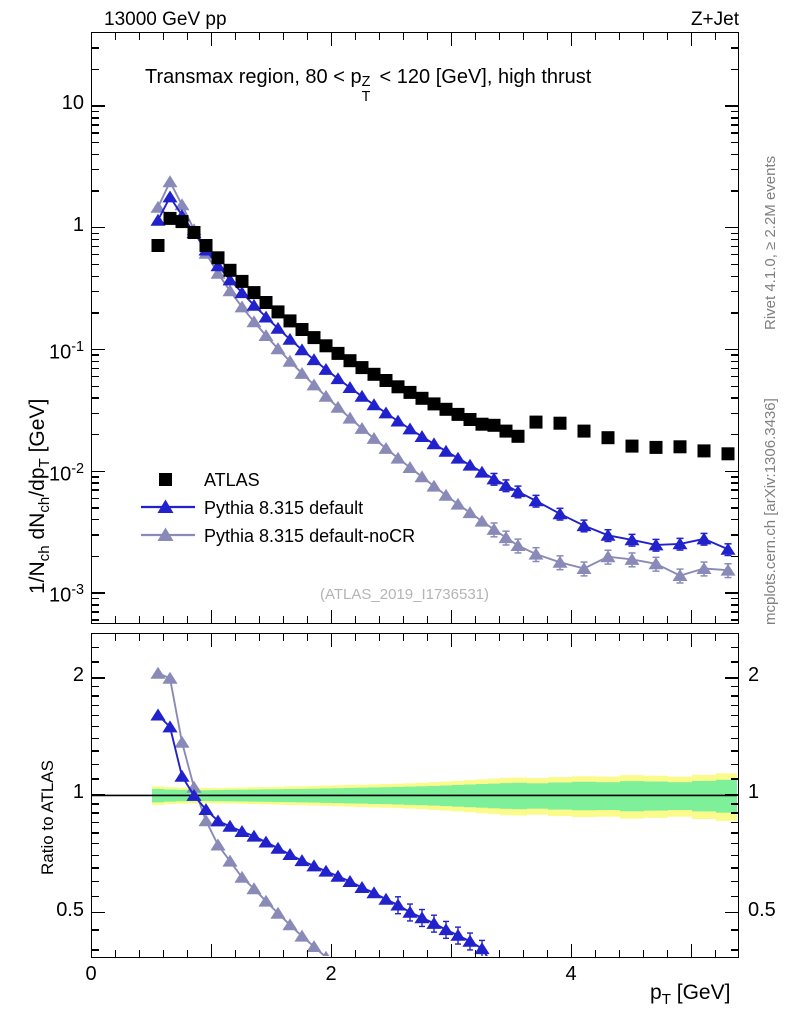 The height and width of the screenshot is (1024, 786). I want to click on legend-label-pythia-nocr: Pythia 8.315 default-noCR, so click(310, 536).